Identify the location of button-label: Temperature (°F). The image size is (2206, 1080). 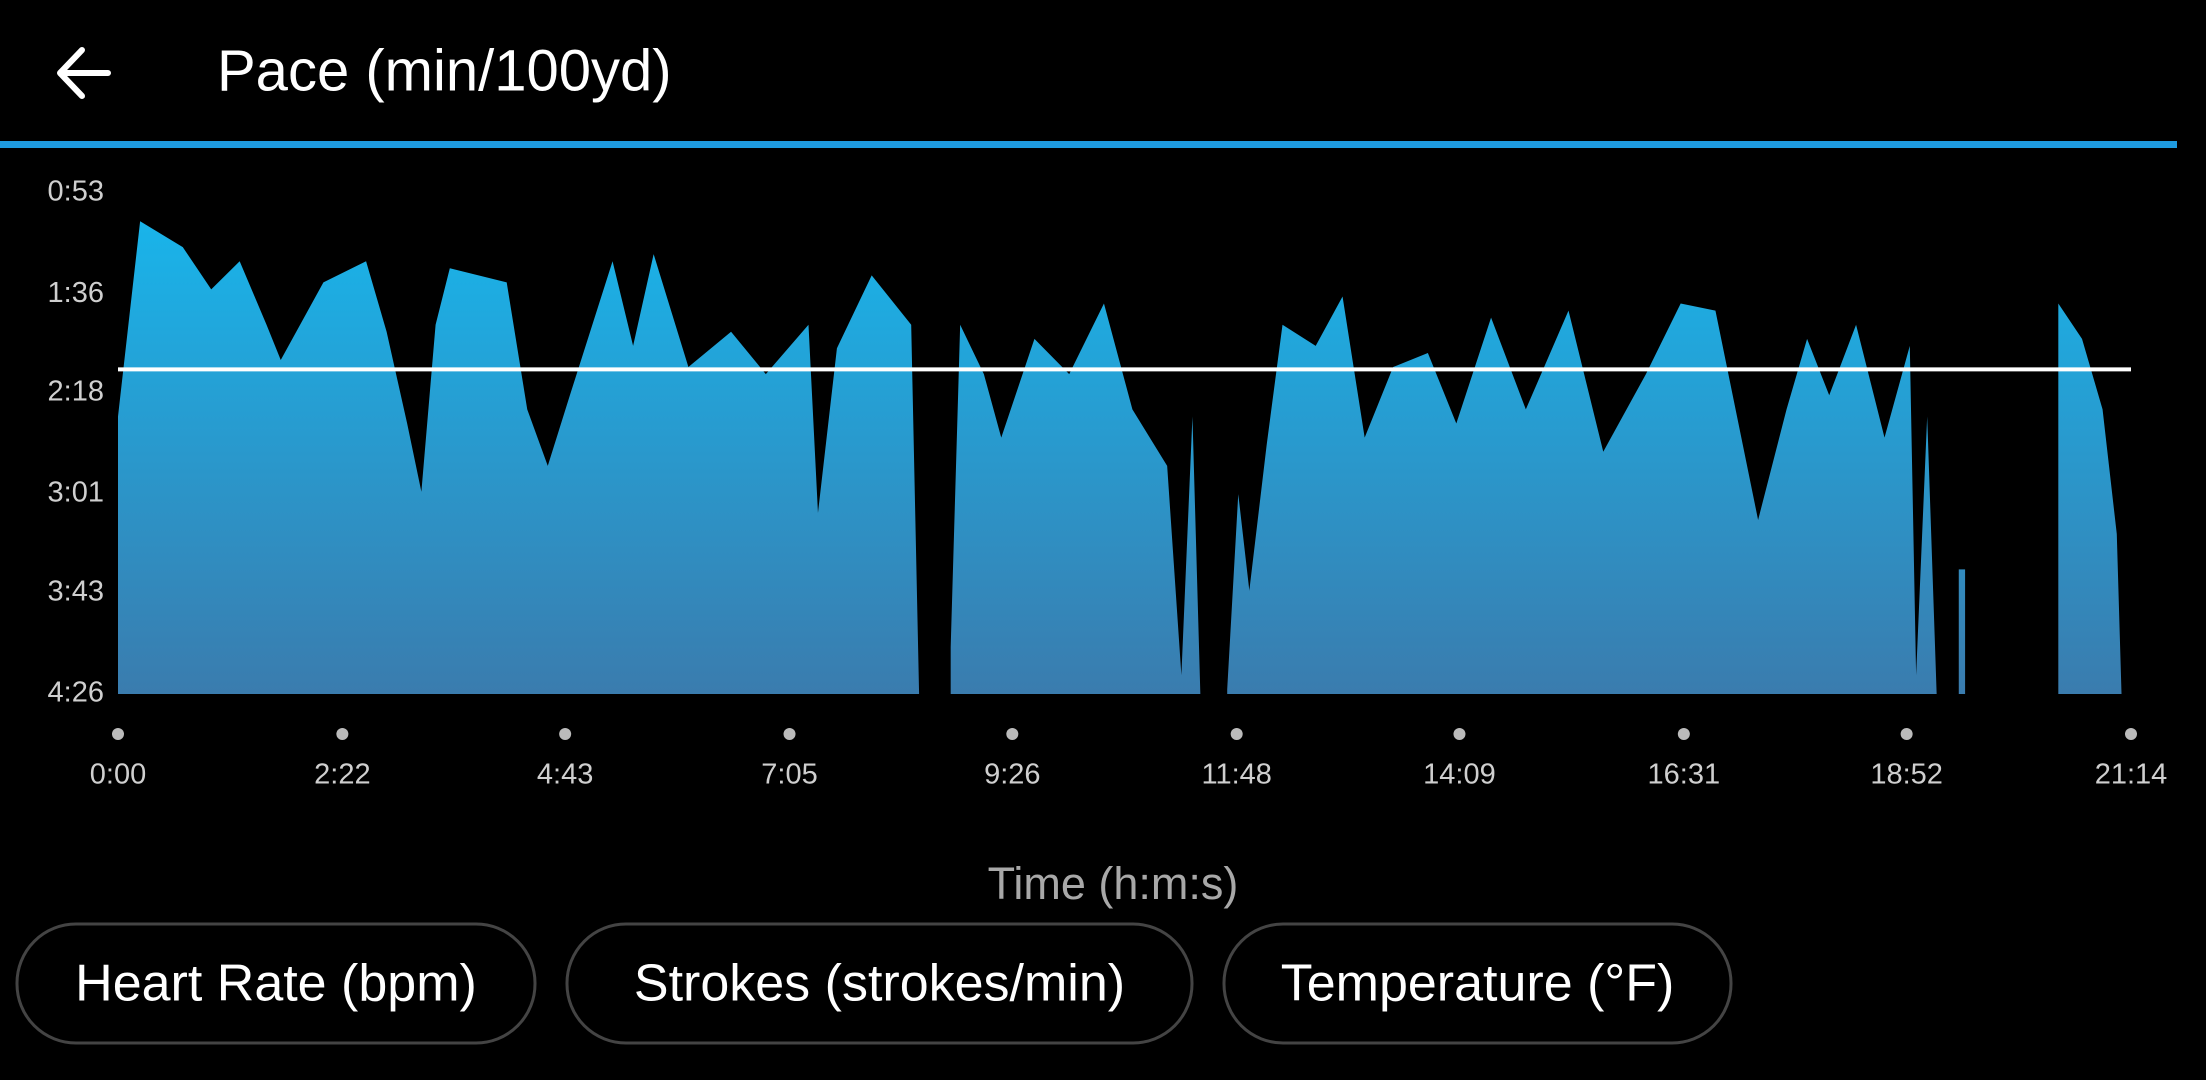
(1478, 984).